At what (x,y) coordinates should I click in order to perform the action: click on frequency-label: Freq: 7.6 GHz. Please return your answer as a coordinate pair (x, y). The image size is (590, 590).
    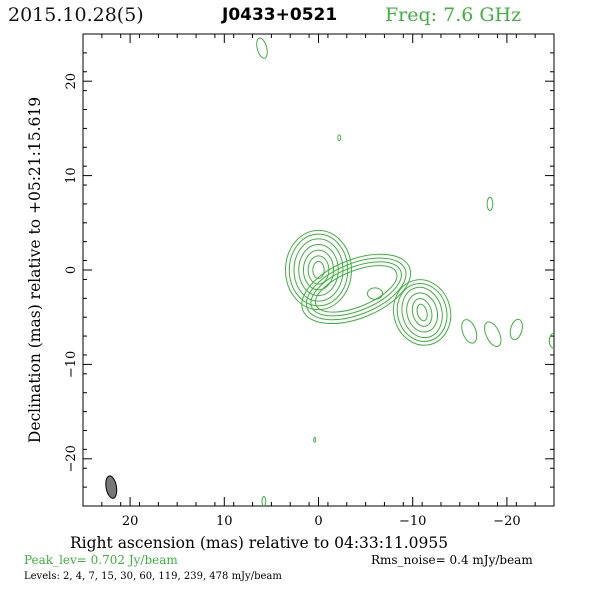
    Looking at the image, I should click on (453, 15).